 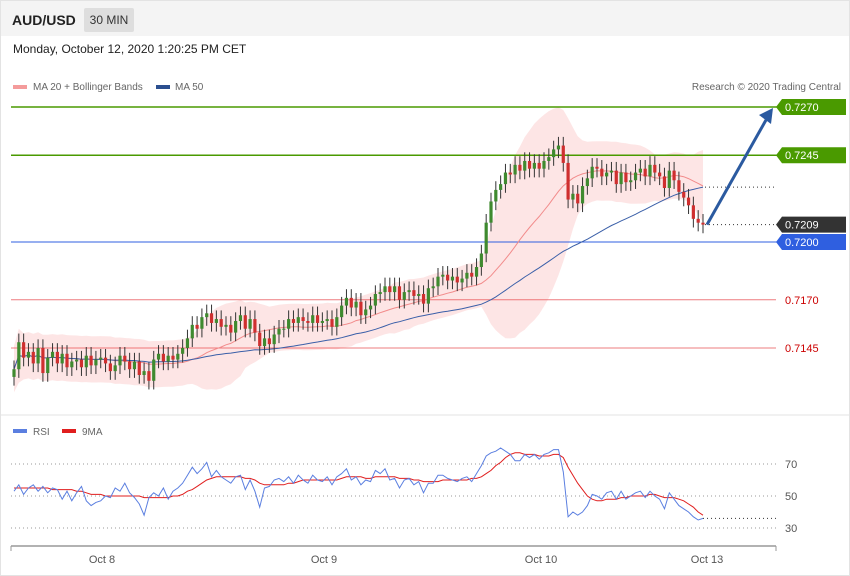 I want to click on pivot-level-tag, so click(x=811, y=241).